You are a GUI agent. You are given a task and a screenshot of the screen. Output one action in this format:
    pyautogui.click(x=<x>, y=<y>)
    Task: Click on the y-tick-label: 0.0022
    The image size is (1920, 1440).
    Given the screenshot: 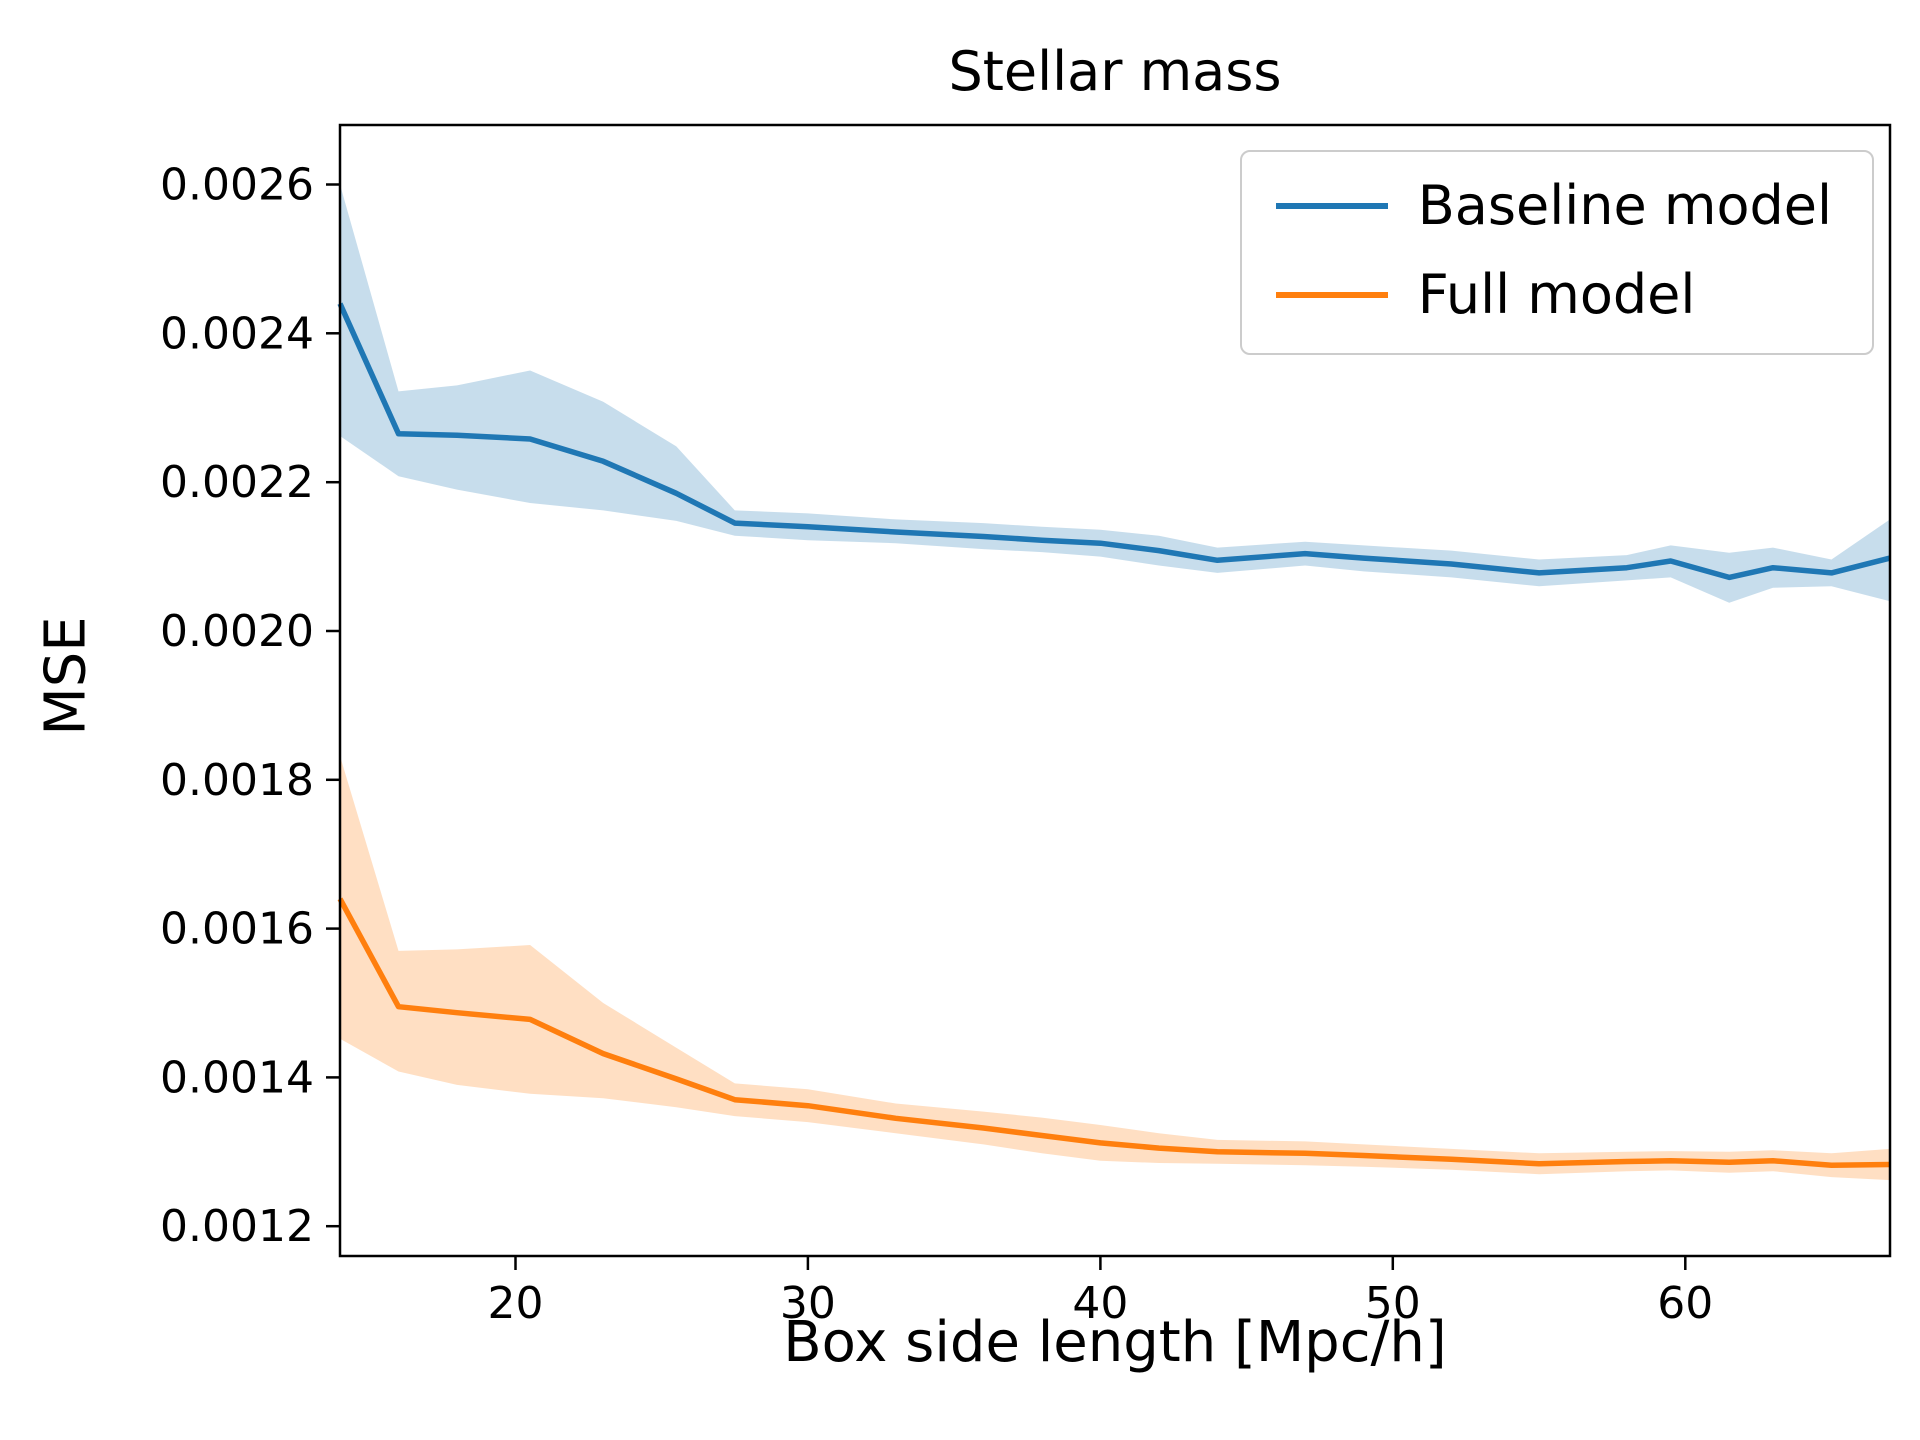 What is the action you would take?
    pyautogui.click(x=237, y=482)
    